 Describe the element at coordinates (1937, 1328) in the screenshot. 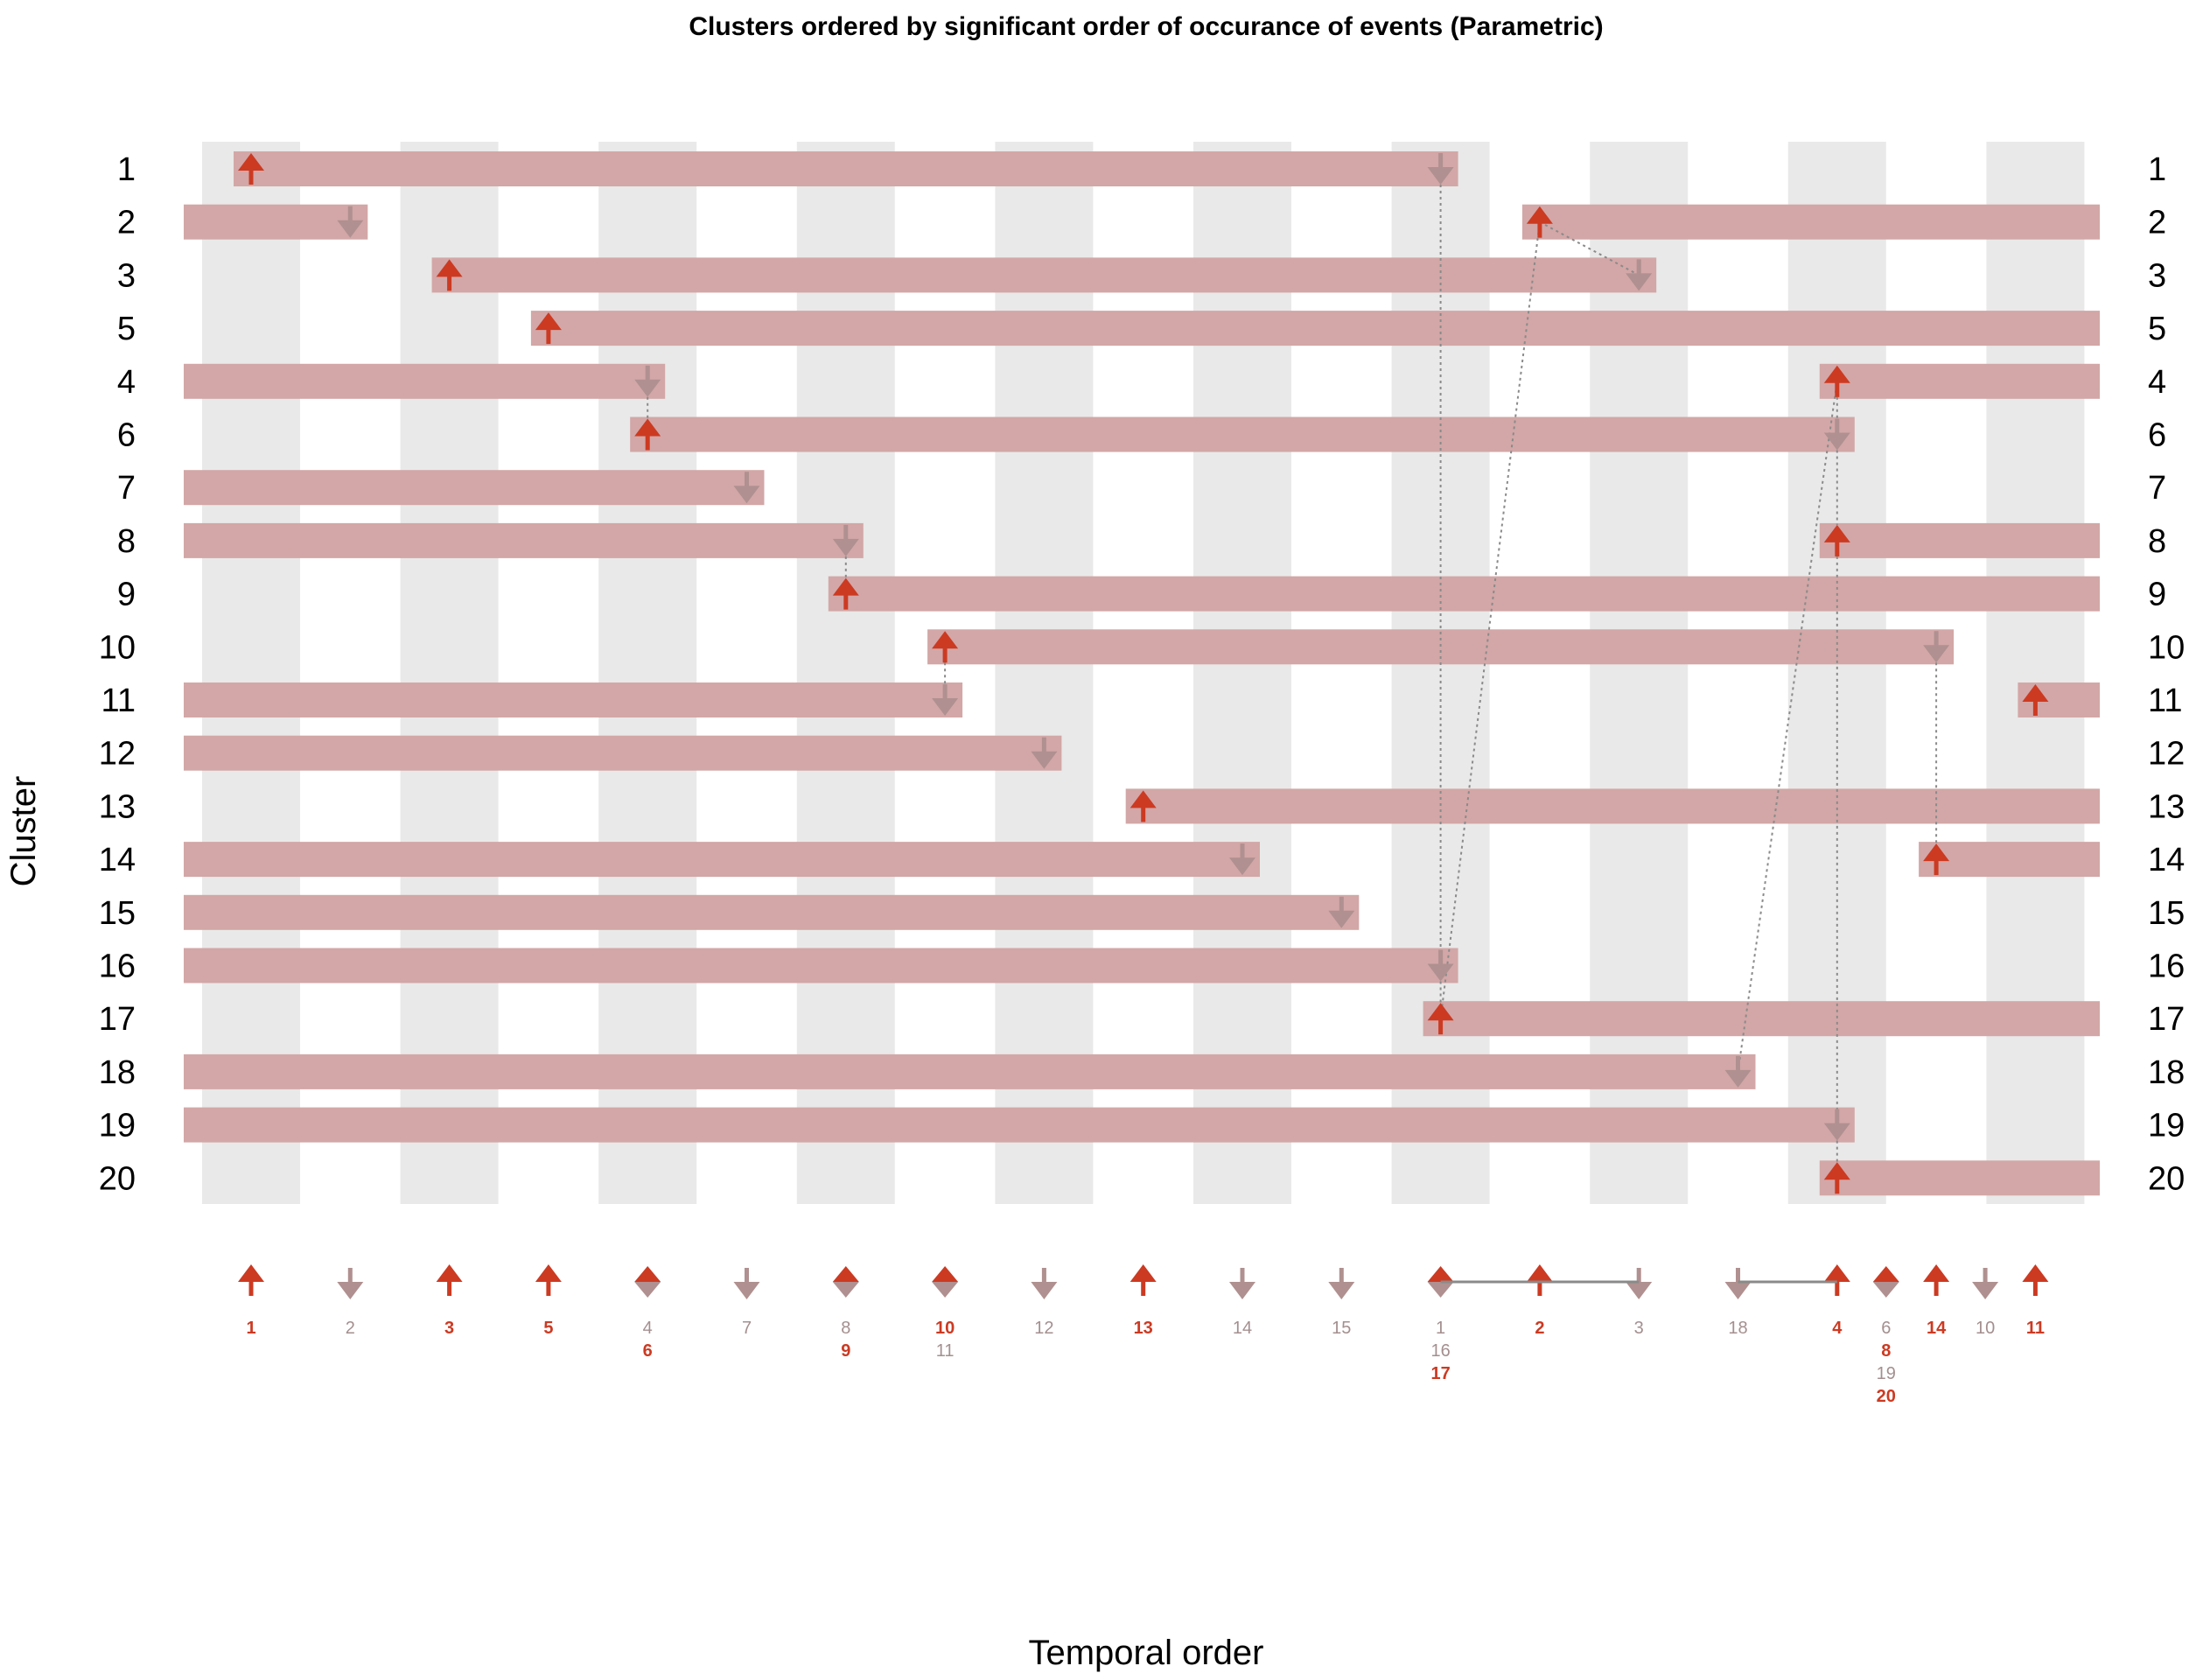

I see `bottom-event-label: 14` at that location.